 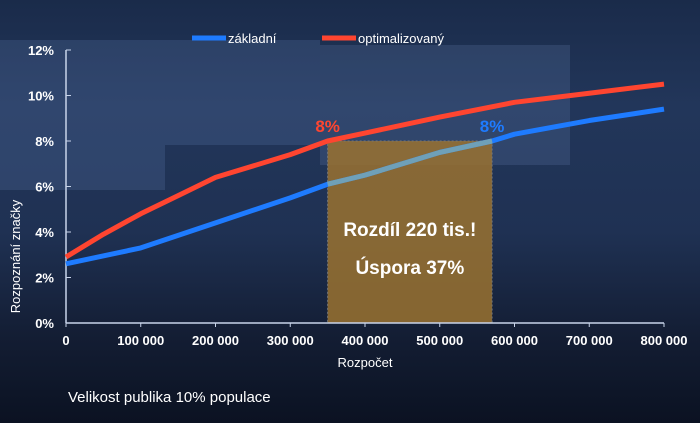 What do you see at coordinates (41, 50) in the screenshot?
I see `y-tick-label: 12%` at bounding box center [41, 50].